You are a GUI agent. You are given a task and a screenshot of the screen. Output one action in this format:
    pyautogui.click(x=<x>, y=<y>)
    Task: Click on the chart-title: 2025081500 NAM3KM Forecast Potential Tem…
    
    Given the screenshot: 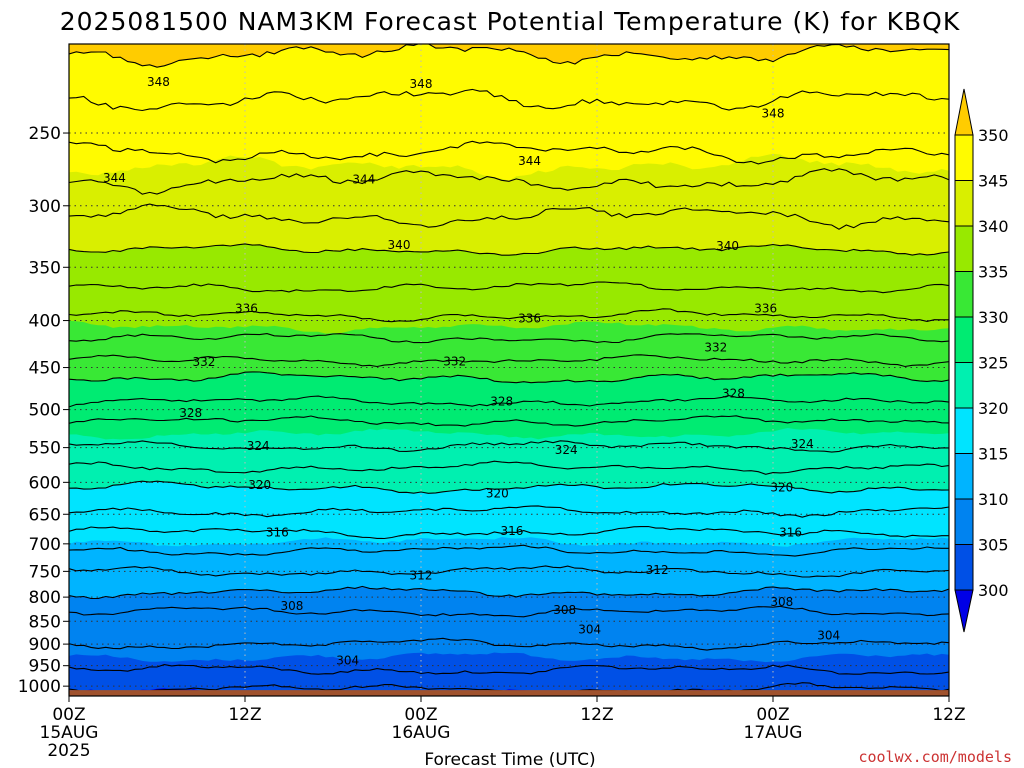 What is the action you would take?
    pyautogui.click(x=510, y=21)
    